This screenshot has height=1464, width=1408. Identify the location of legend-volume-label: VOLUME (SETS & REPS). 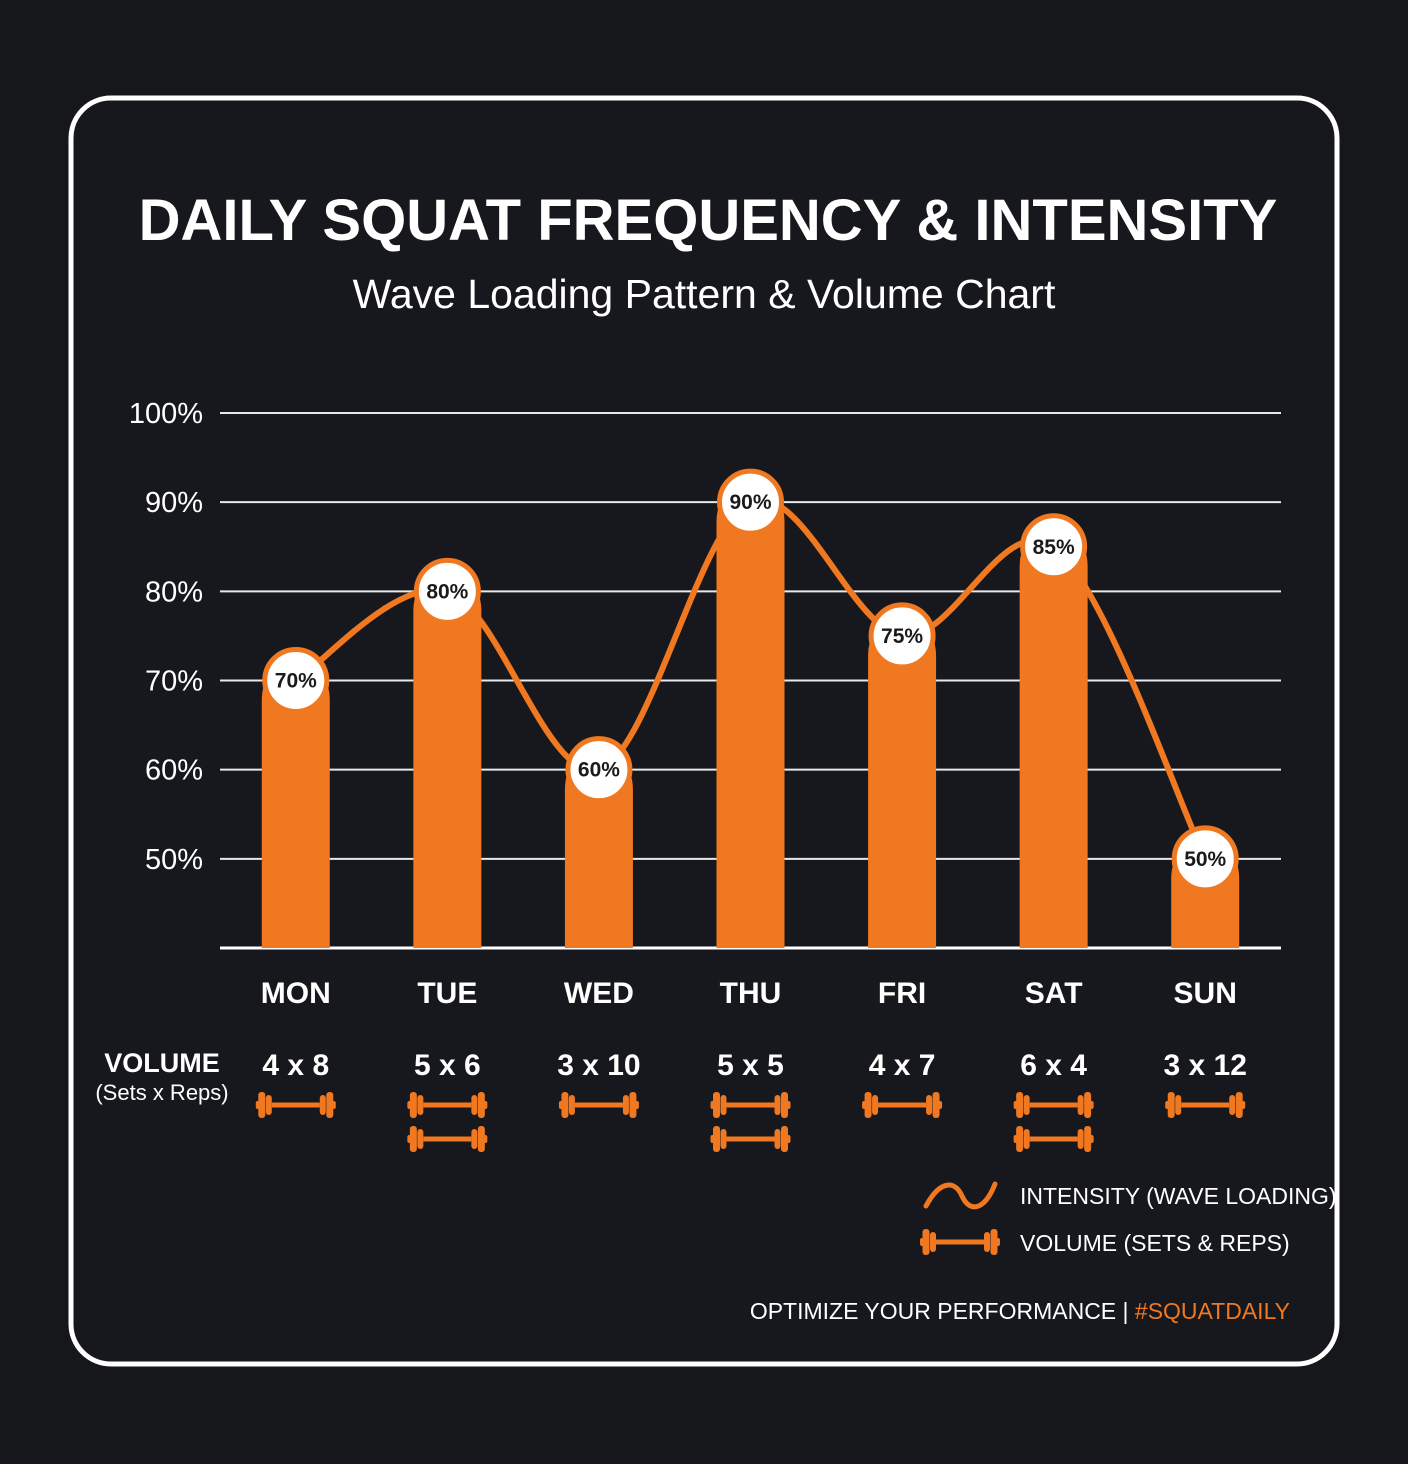
(1155, 1243).